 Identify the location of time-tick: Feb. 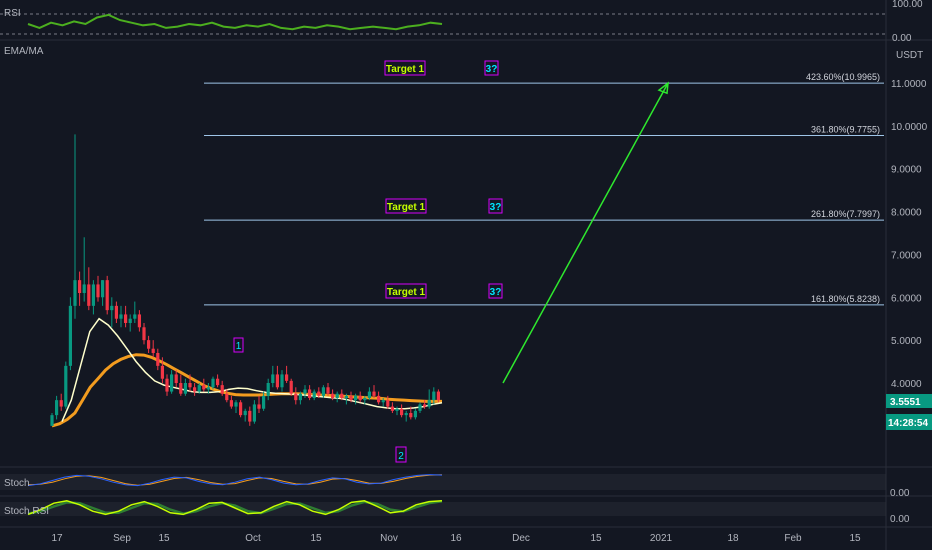
(793, 538).